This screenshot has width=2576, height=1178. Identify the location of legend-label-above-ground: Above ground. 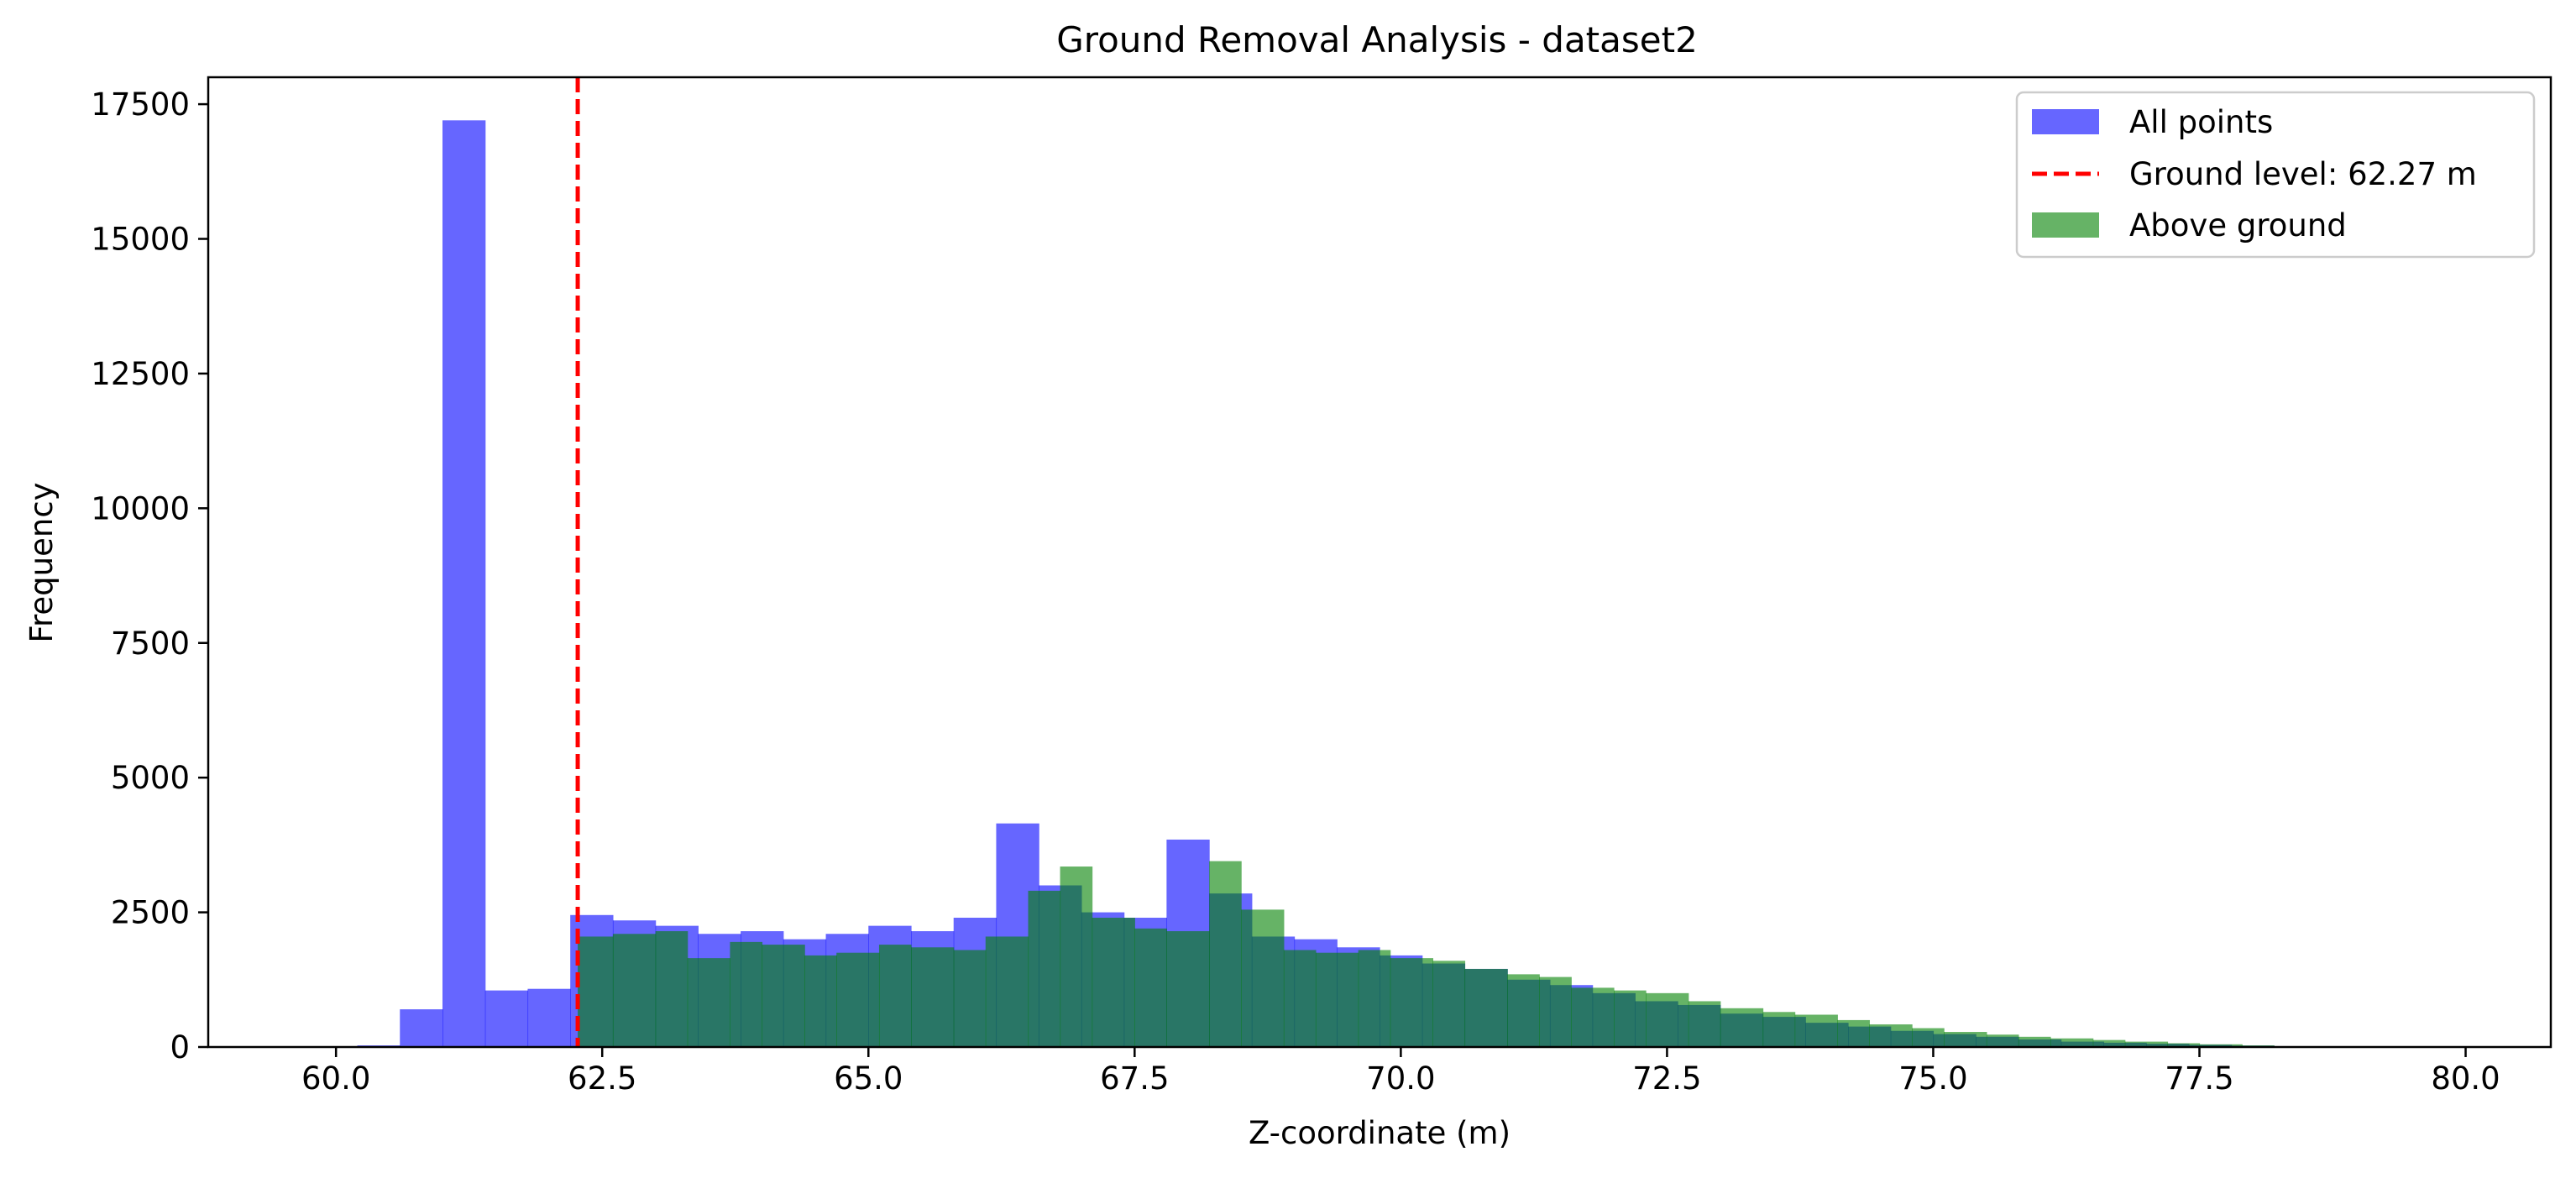
(2238, 225).